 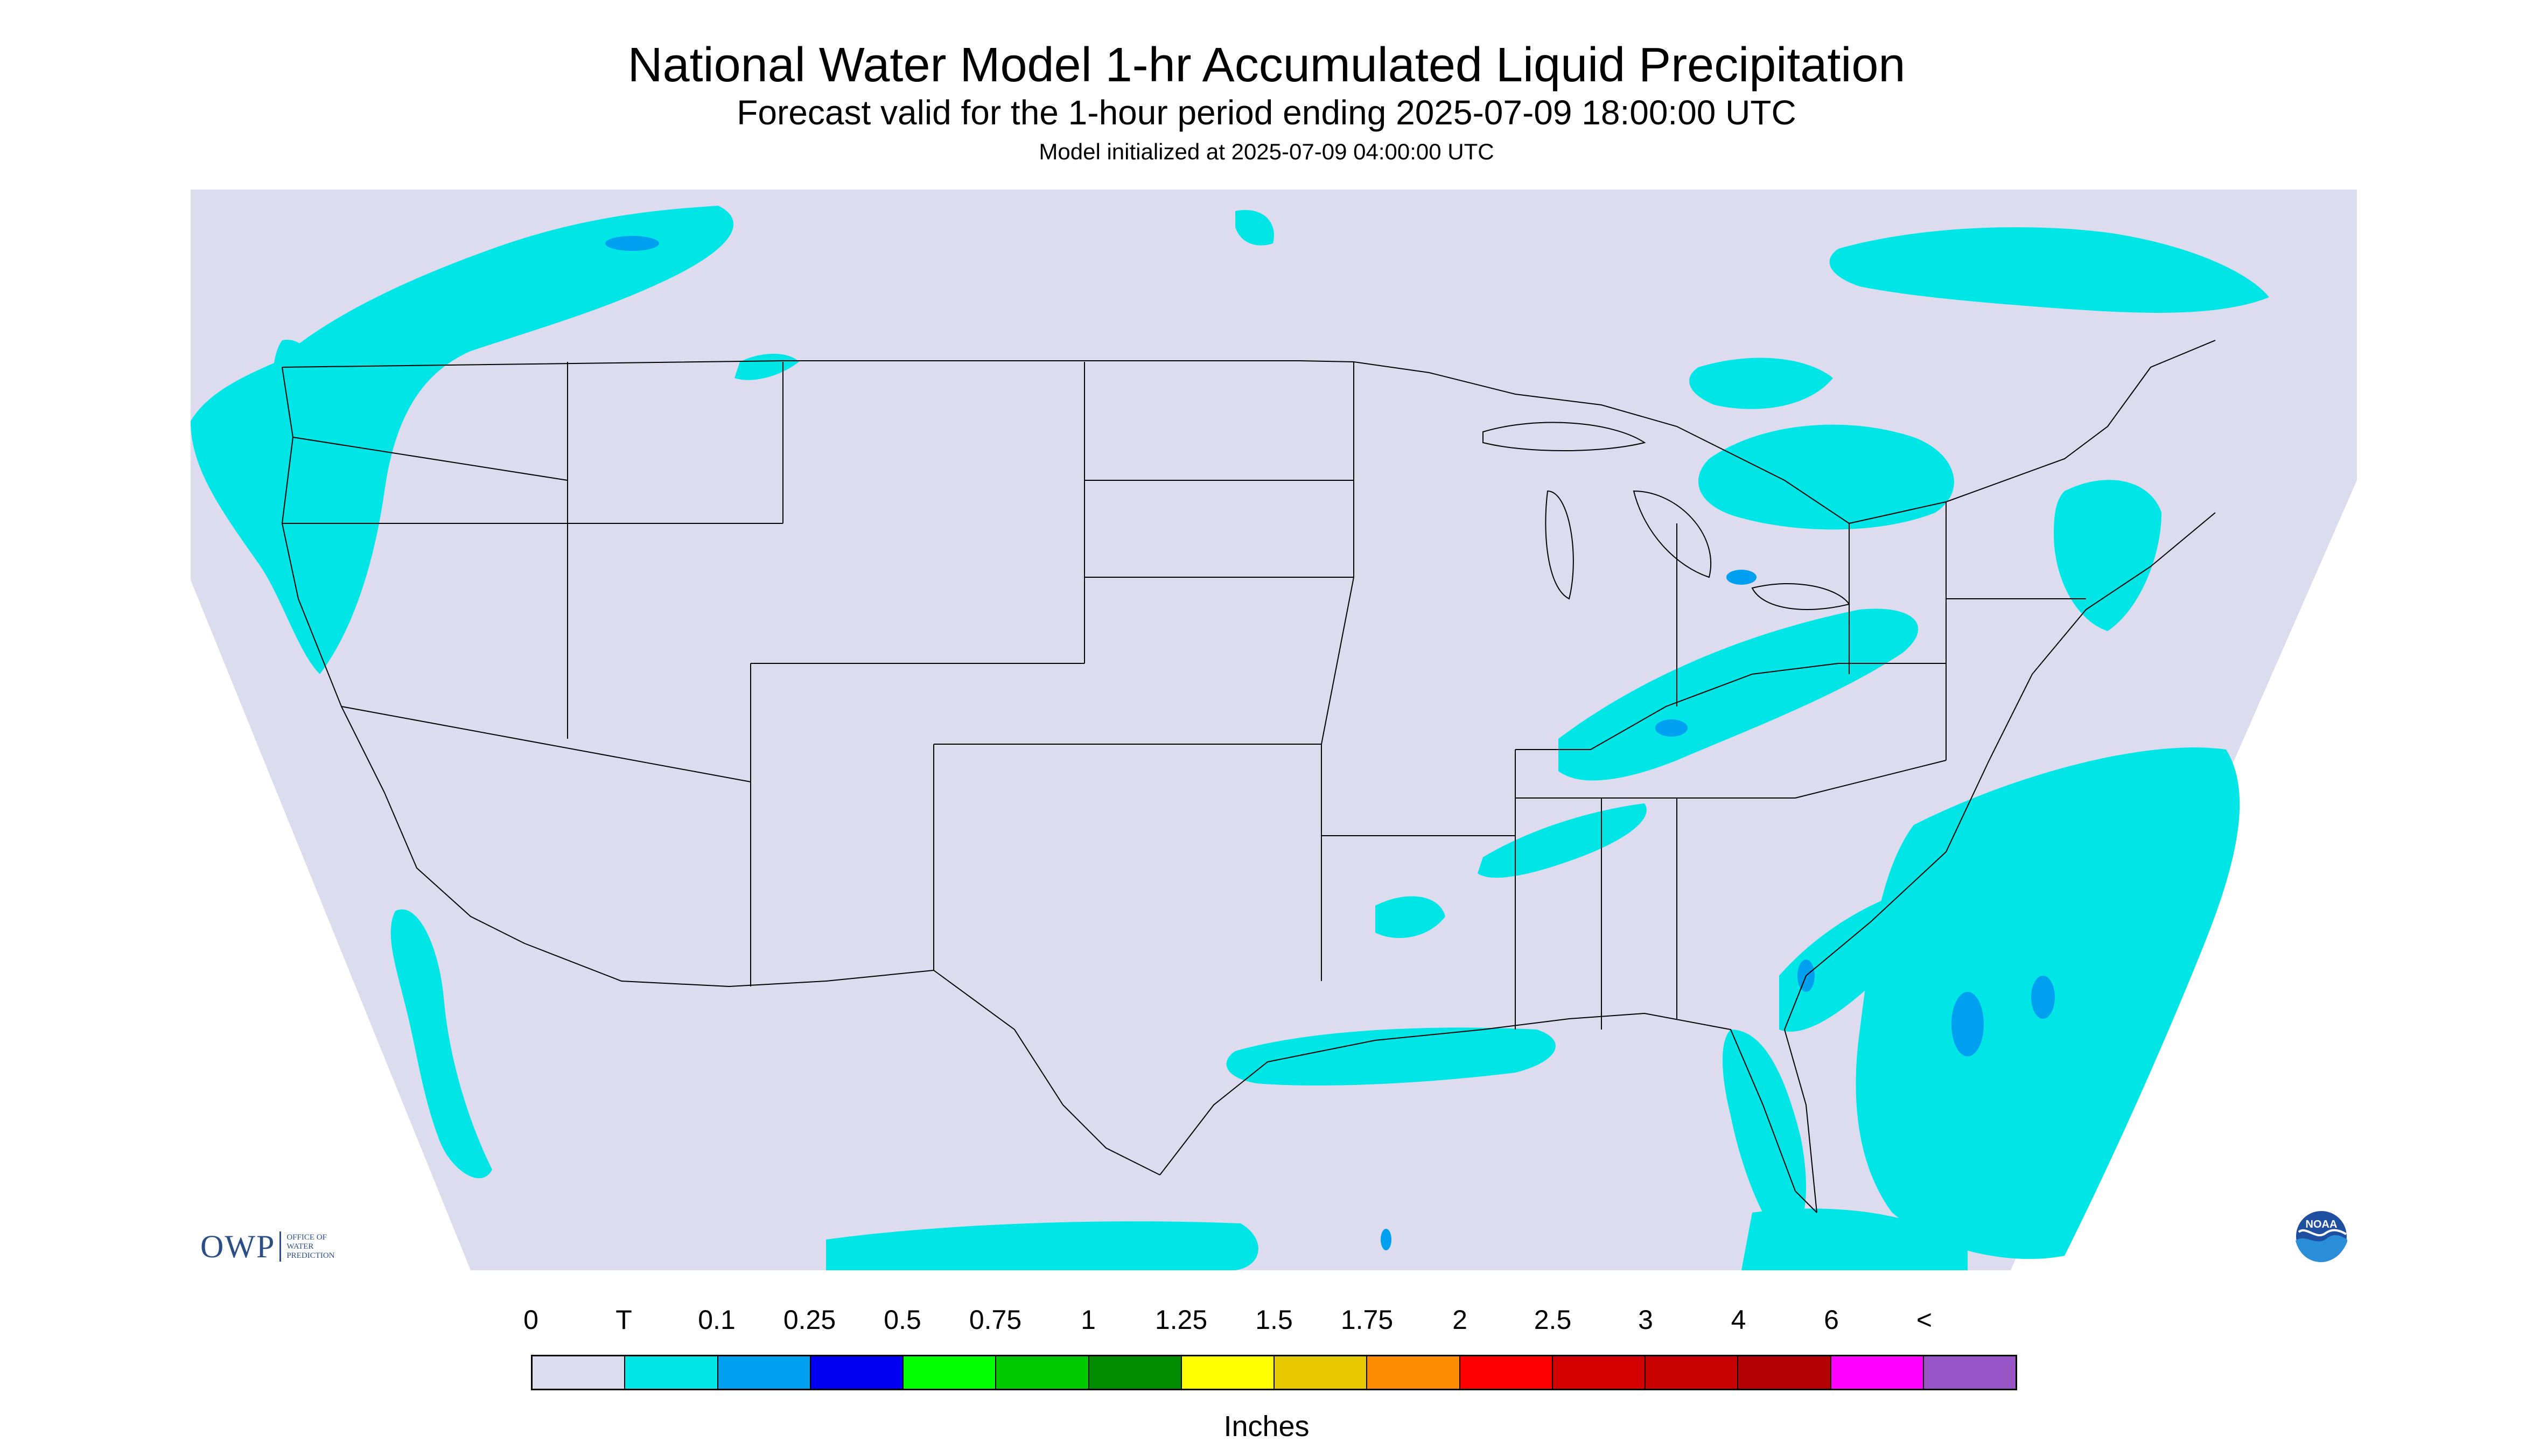 What do you see at coordinates (2107, 555) in the screenshot?
I see `precip-northeast` at bounding box center [2107, 555].